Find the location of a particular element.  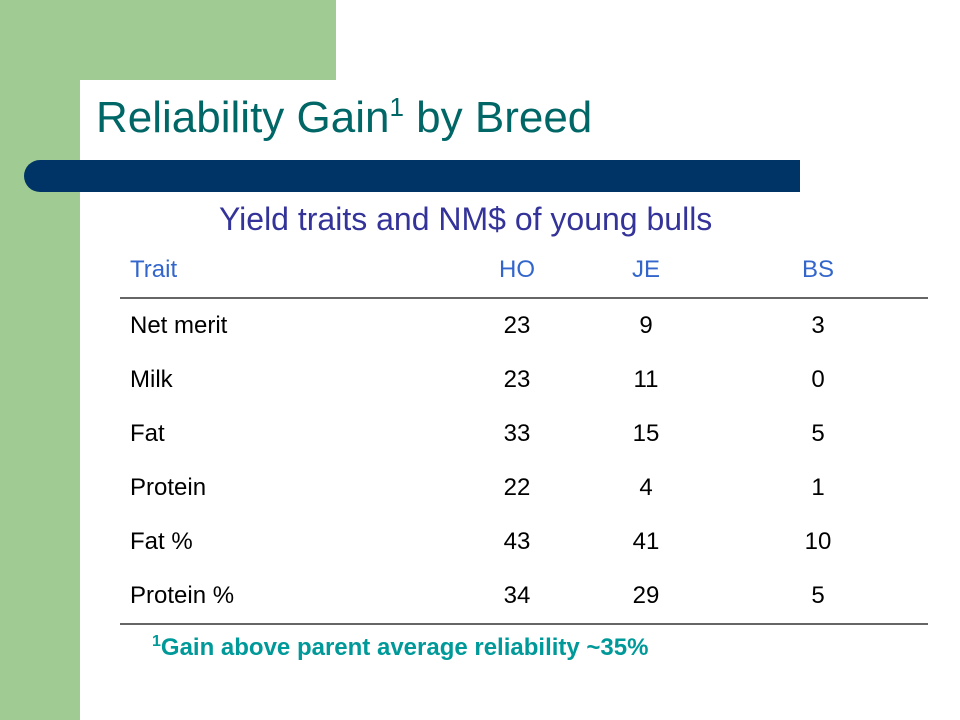

trait-cell: Fat is located at coordinates (147, 433).